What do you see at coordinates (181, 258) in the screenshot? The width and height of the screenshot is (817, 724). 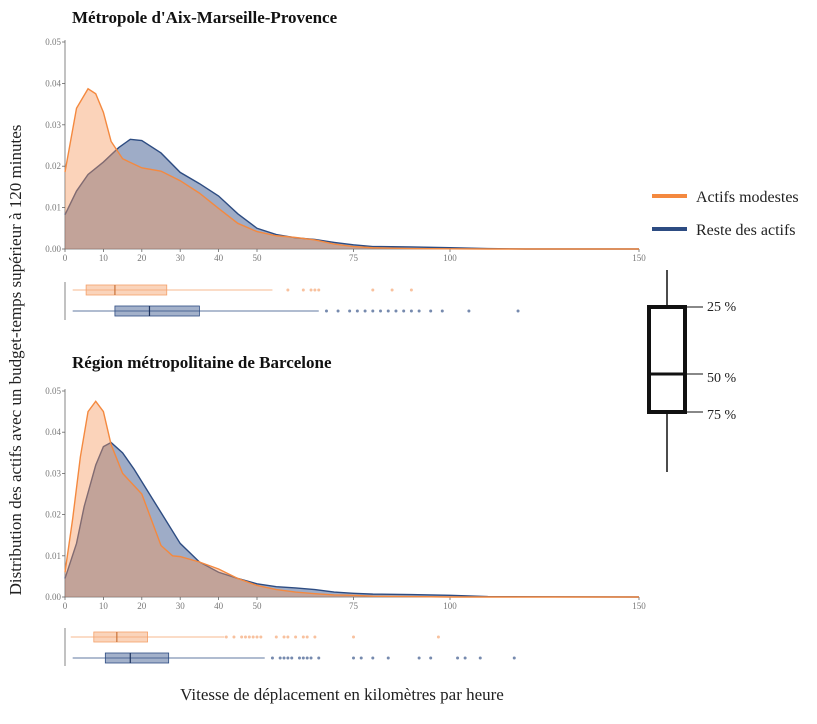 I see `x-tick-label: 30` at bounding box center [181, 258].